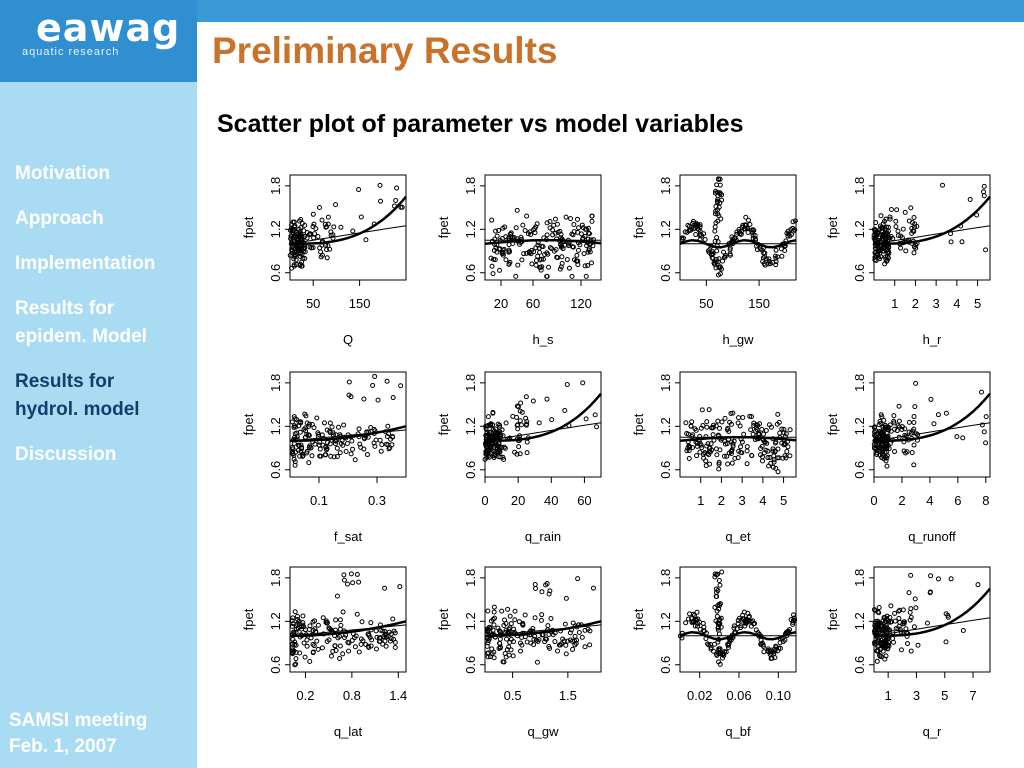 The height and width of the screenshot is (768, 1024). What do you see at coordinates (385, 50) in the screenshot?
I see `page-title: Preliminary Results` at bounding box center [385, 50].